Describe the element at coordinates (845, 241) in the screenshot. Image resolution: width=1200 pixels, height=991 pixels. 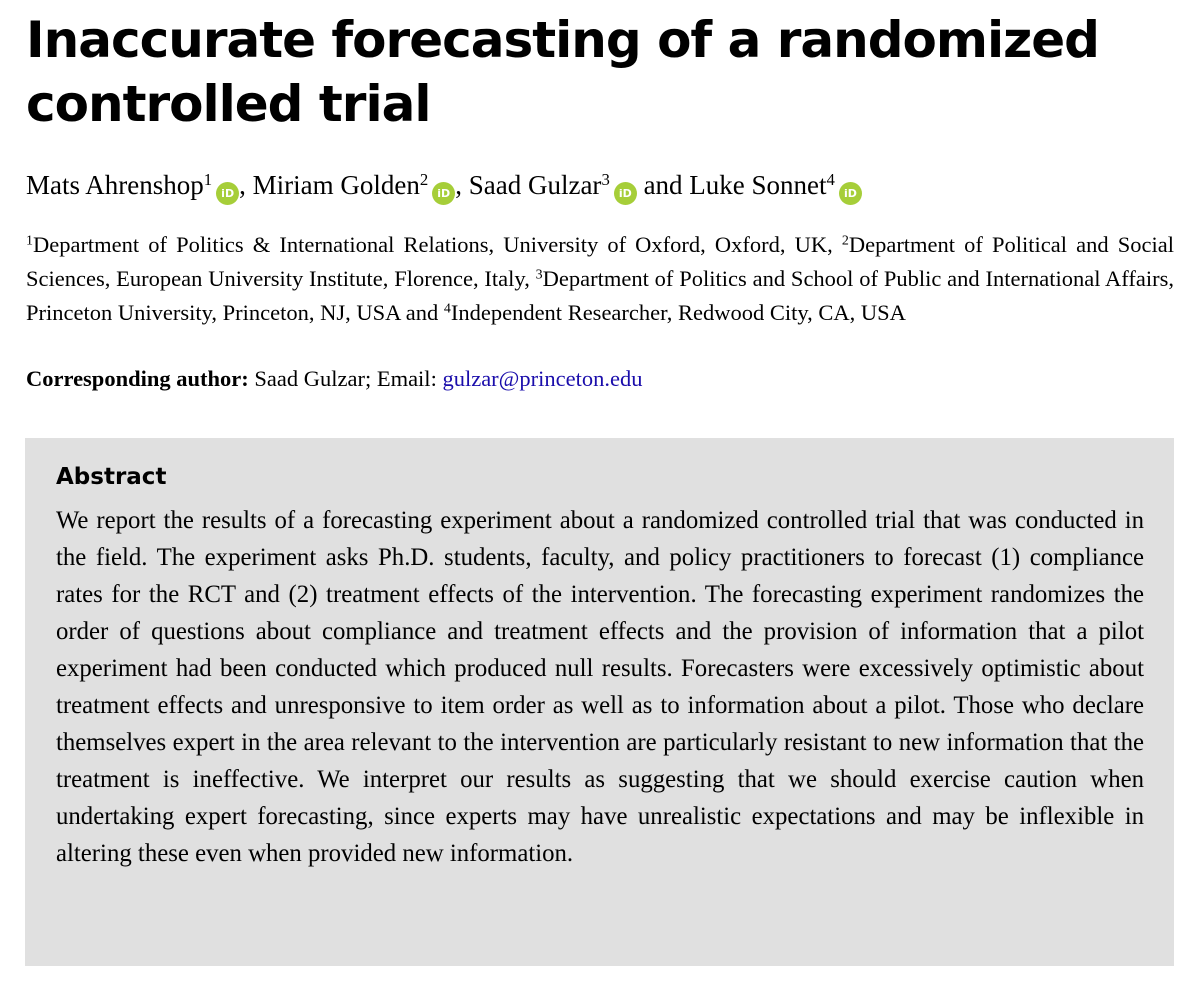
I see `affiliation-marker: 2` at that location.